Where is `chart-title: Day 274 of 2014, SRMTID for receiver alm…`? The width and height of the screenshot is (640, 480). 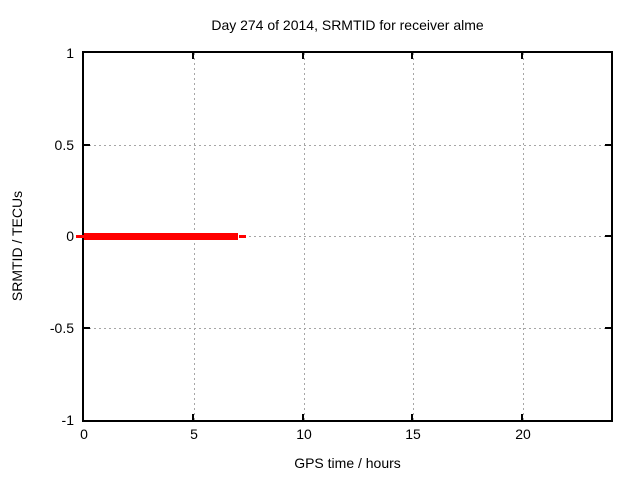 chart-title: Day 274 of 2014, SRMTID for receiver alm… is located at coordinates (347, 25).